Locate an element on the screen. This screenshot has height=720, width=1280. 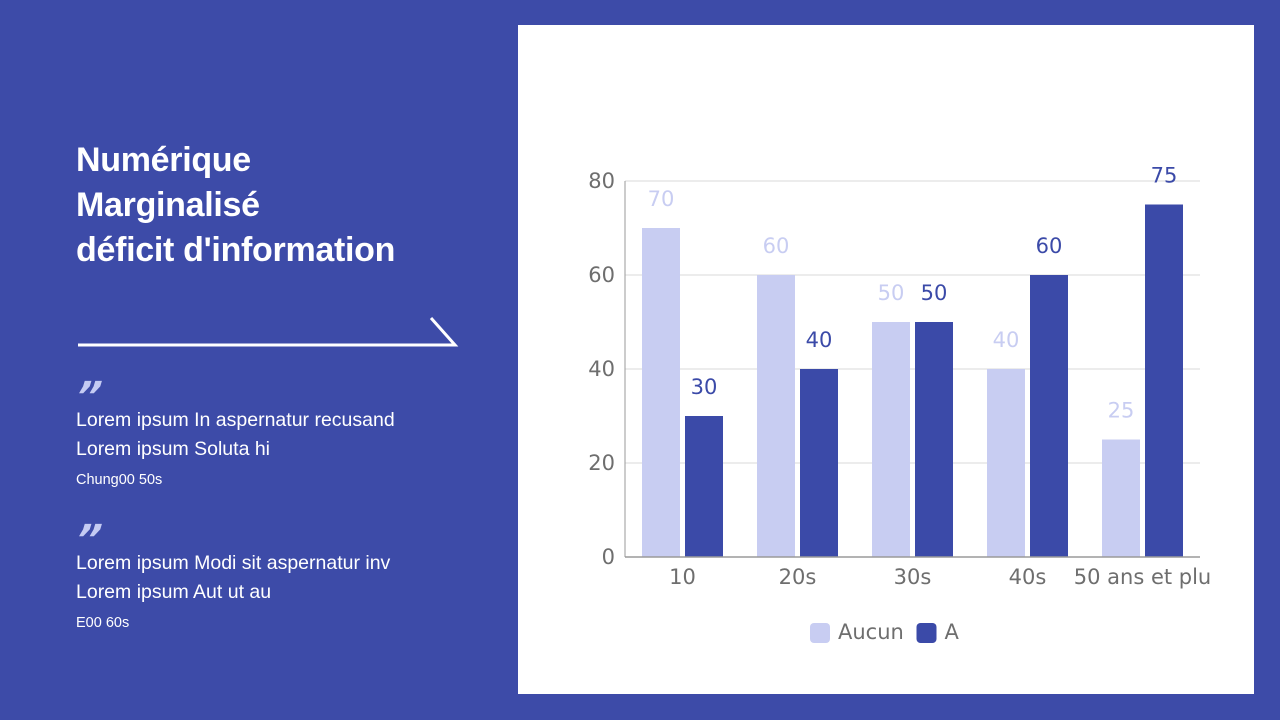
data-label: 75 is located at coordinates (1164, 176).